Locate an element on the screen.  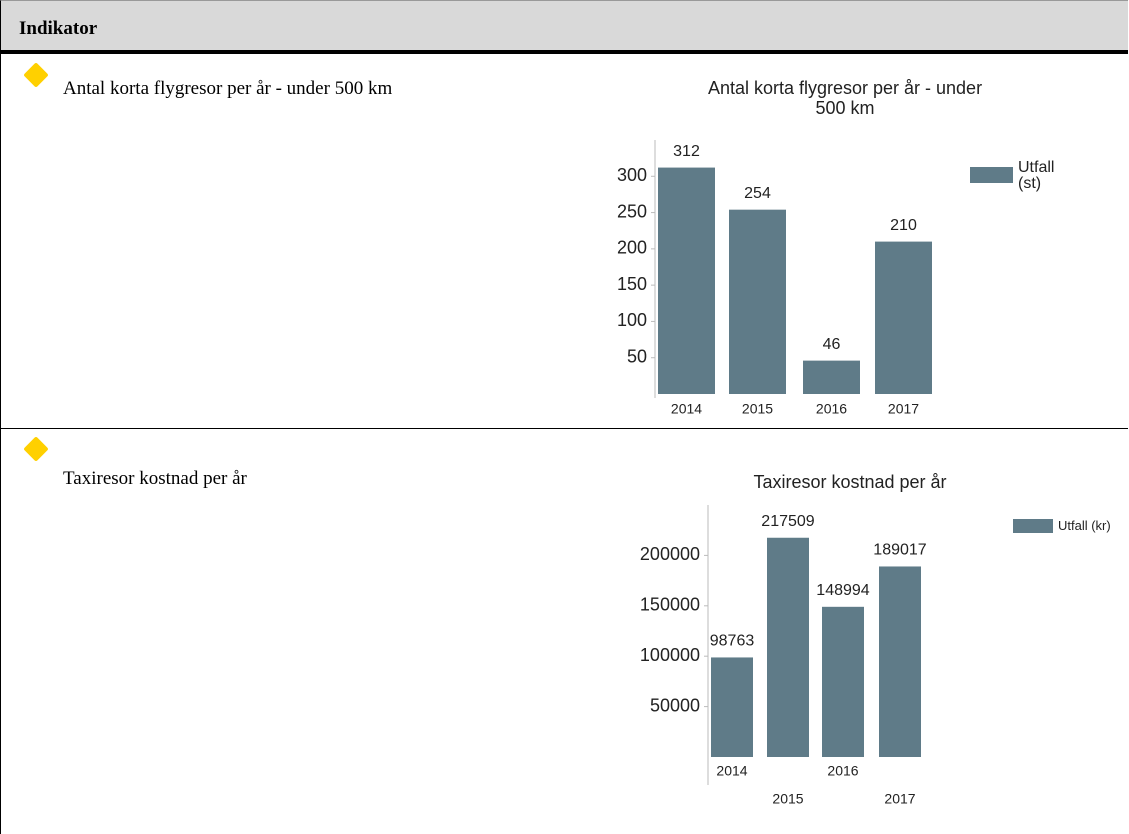
value-label: 46 is located at coordinates (832, 344).